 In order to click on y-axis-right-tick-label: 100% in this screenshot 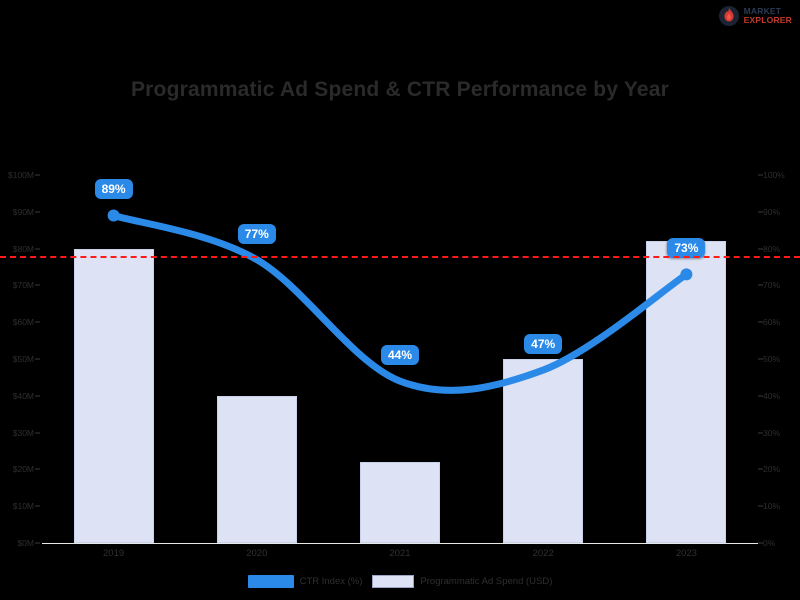, I will do `click(774, 175)`.